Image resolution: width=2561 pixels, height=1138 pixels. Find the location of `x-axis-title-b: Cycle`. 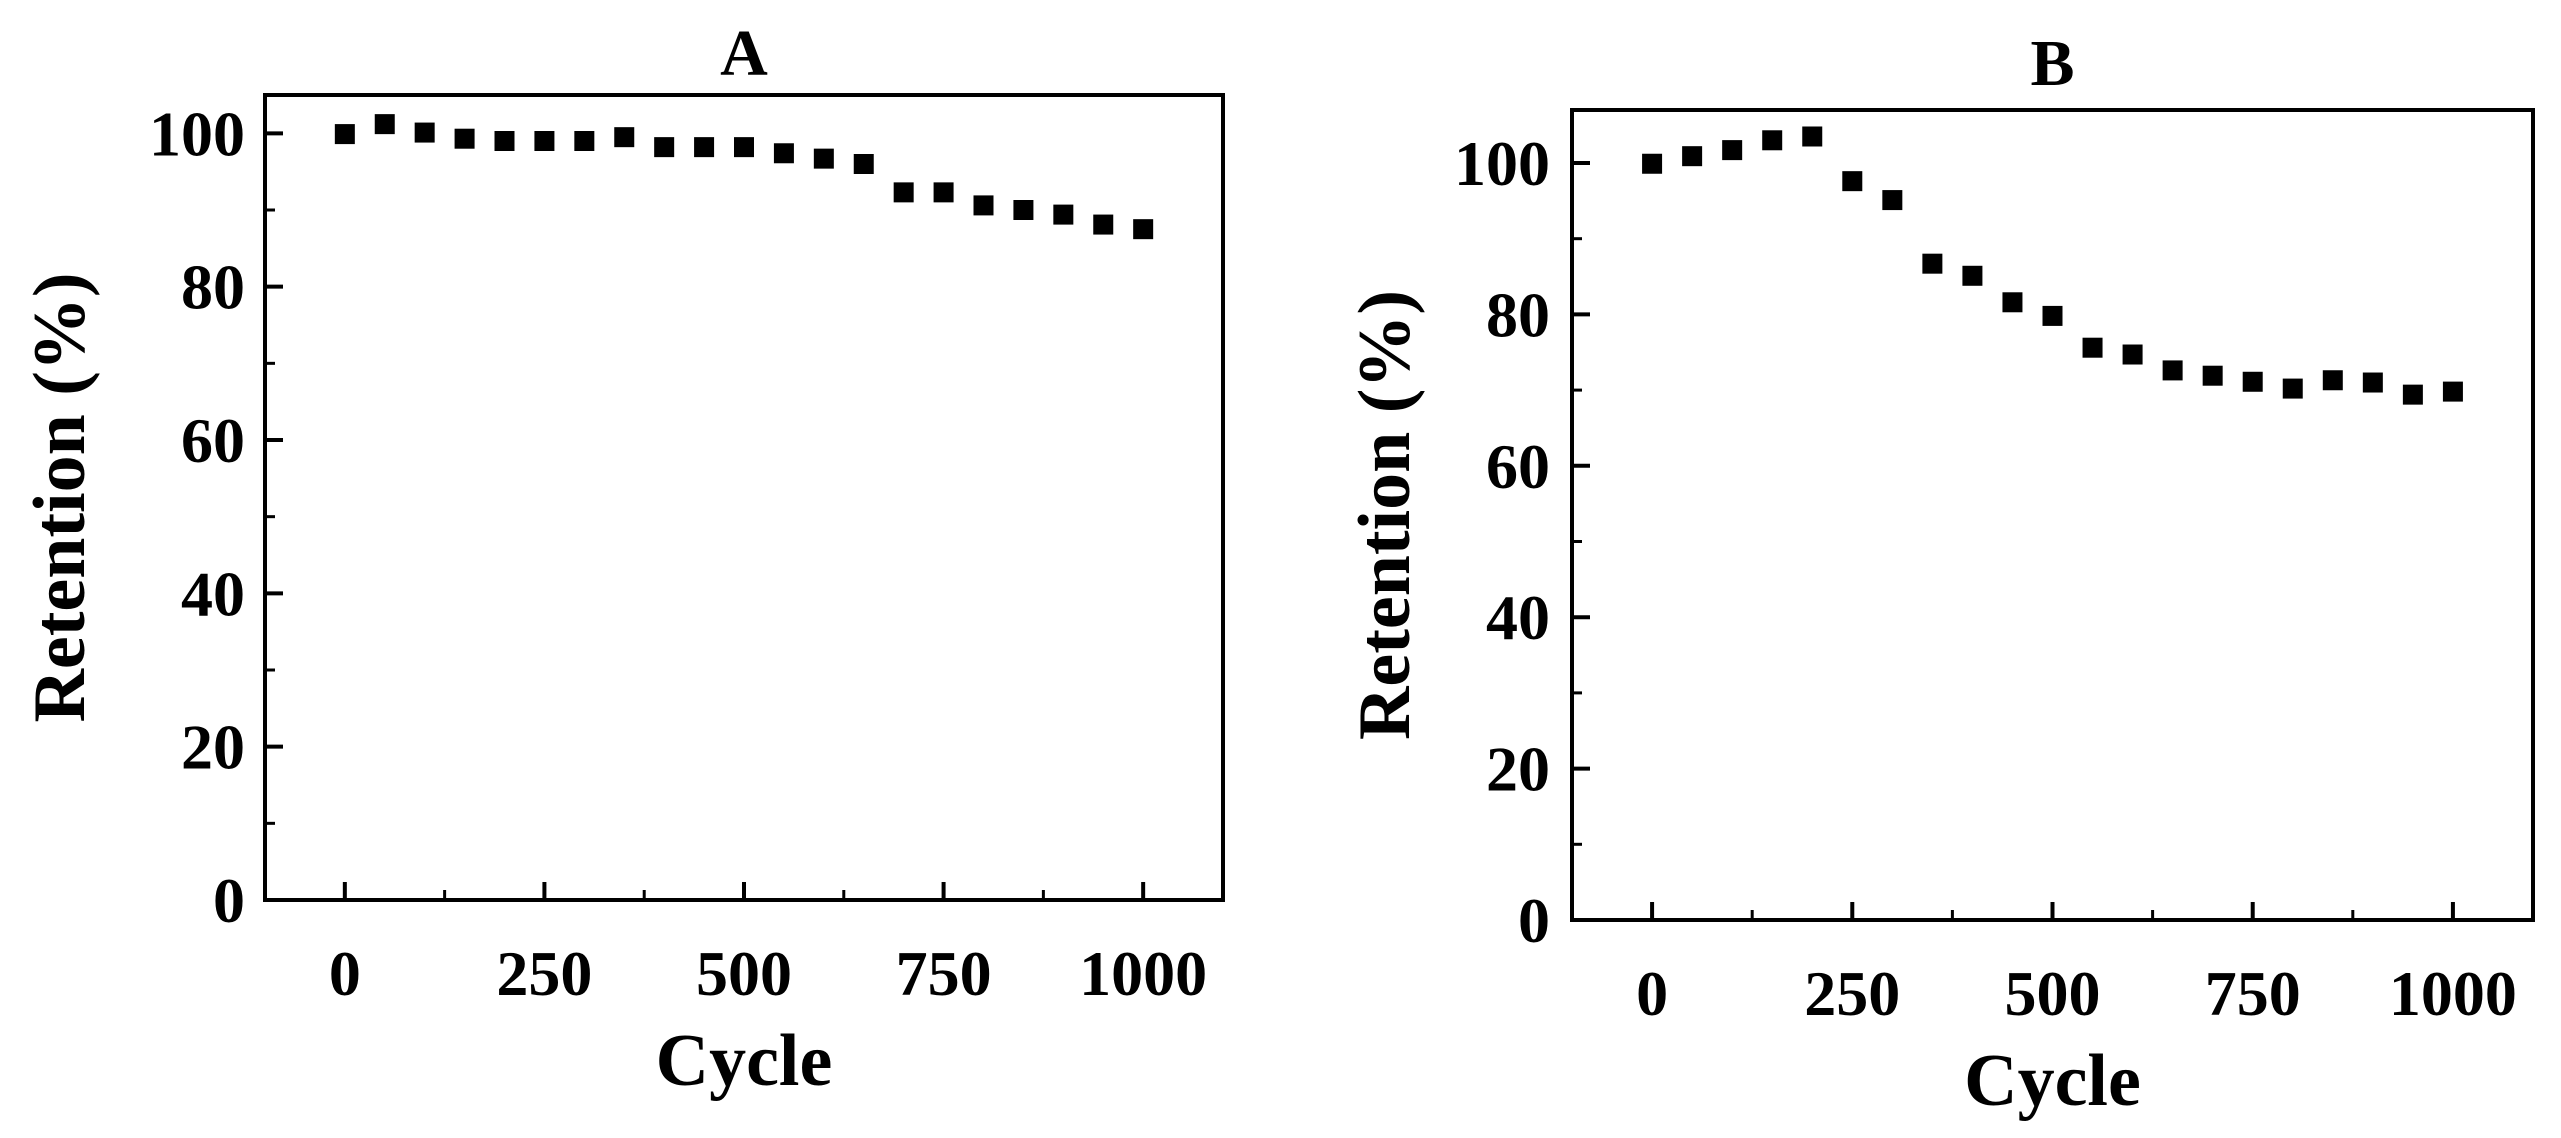

x-axis-title-b: Cycle is located at coordinates (2052, 1081).